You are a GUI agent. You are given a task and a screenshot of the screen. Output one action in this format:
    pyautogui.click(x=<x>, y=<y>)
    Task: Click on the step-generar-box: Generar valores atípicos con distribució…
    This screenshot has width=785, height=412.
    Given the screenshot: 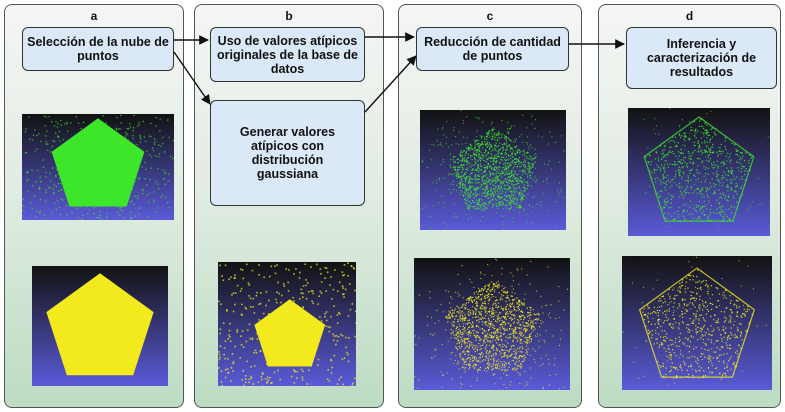 What is the action you would take?
    pyautogui.click(x=287, y=153)
    